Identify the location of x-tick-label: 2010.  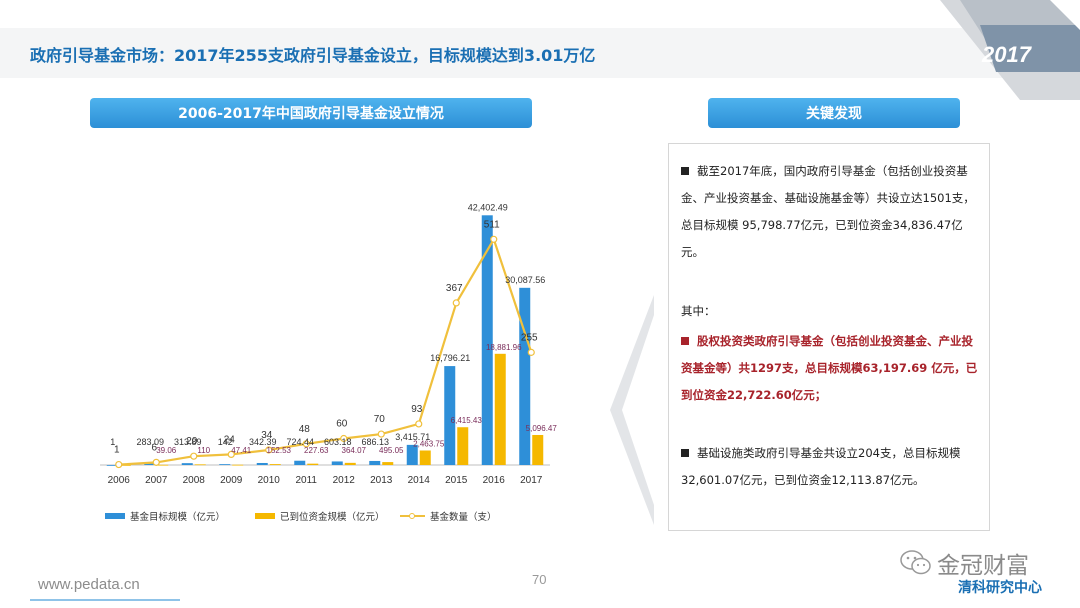
(269, 480).